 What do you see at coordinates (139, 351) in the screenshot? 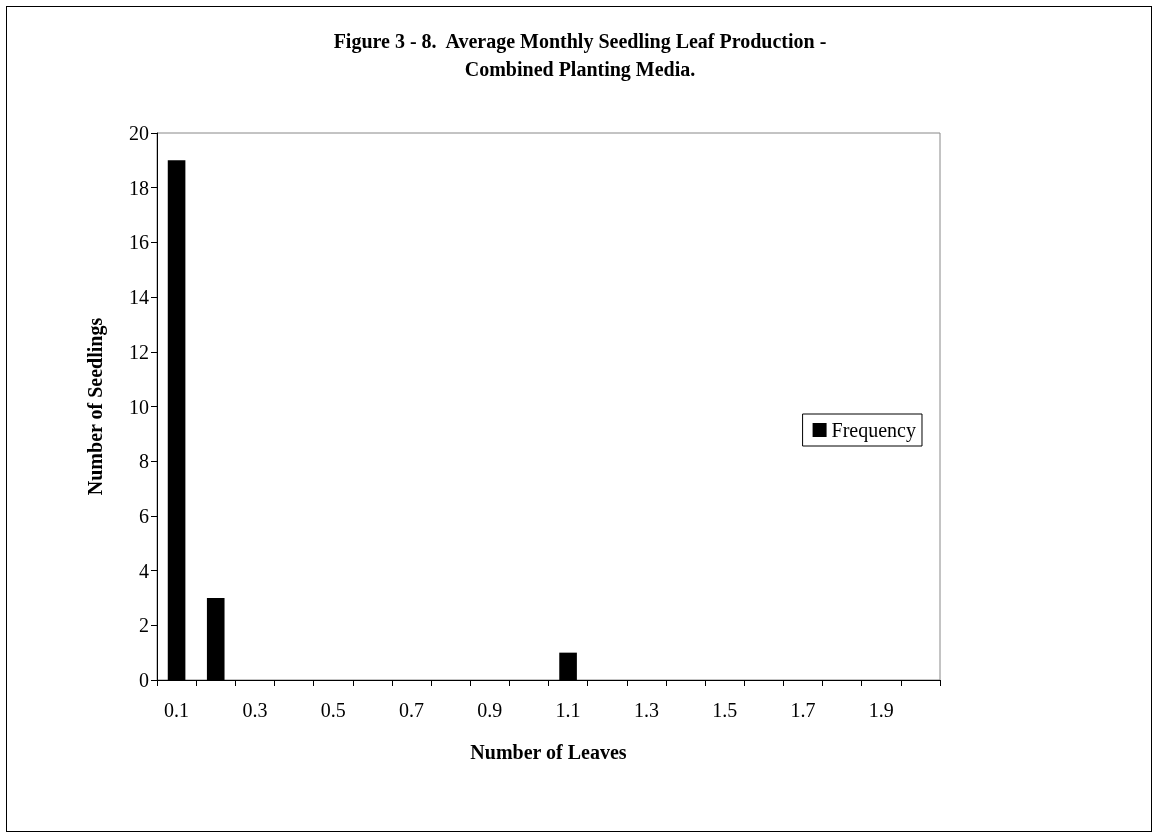
I see `y-tick-label: 12` at bounding box center [139, 351].